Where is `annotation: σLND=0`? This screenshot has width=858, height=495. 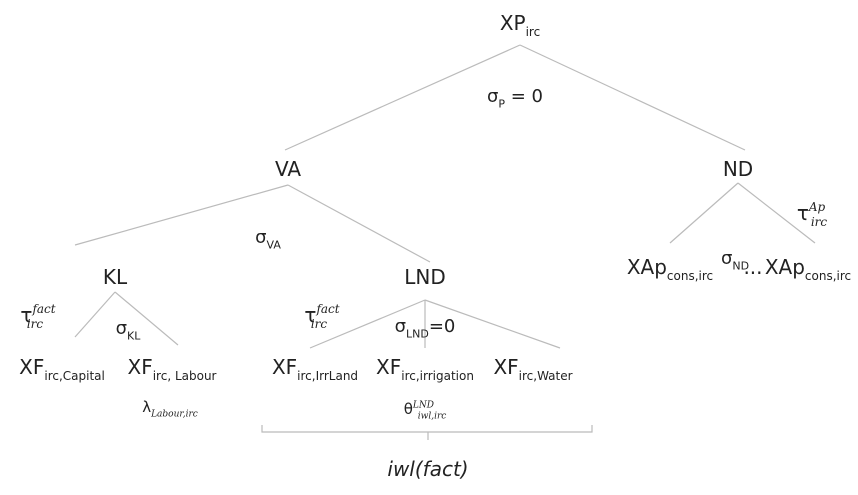 annotation: σLND=0 is located at coordinates (425, 328).